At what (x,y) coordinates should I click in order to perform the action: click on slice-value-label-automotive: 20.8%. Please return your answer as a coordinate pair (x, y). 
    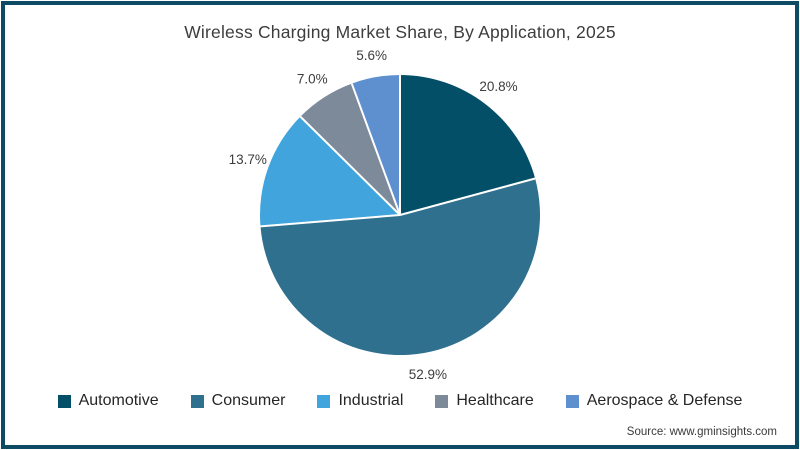
    Looking at the image, I should click on (498, 86).